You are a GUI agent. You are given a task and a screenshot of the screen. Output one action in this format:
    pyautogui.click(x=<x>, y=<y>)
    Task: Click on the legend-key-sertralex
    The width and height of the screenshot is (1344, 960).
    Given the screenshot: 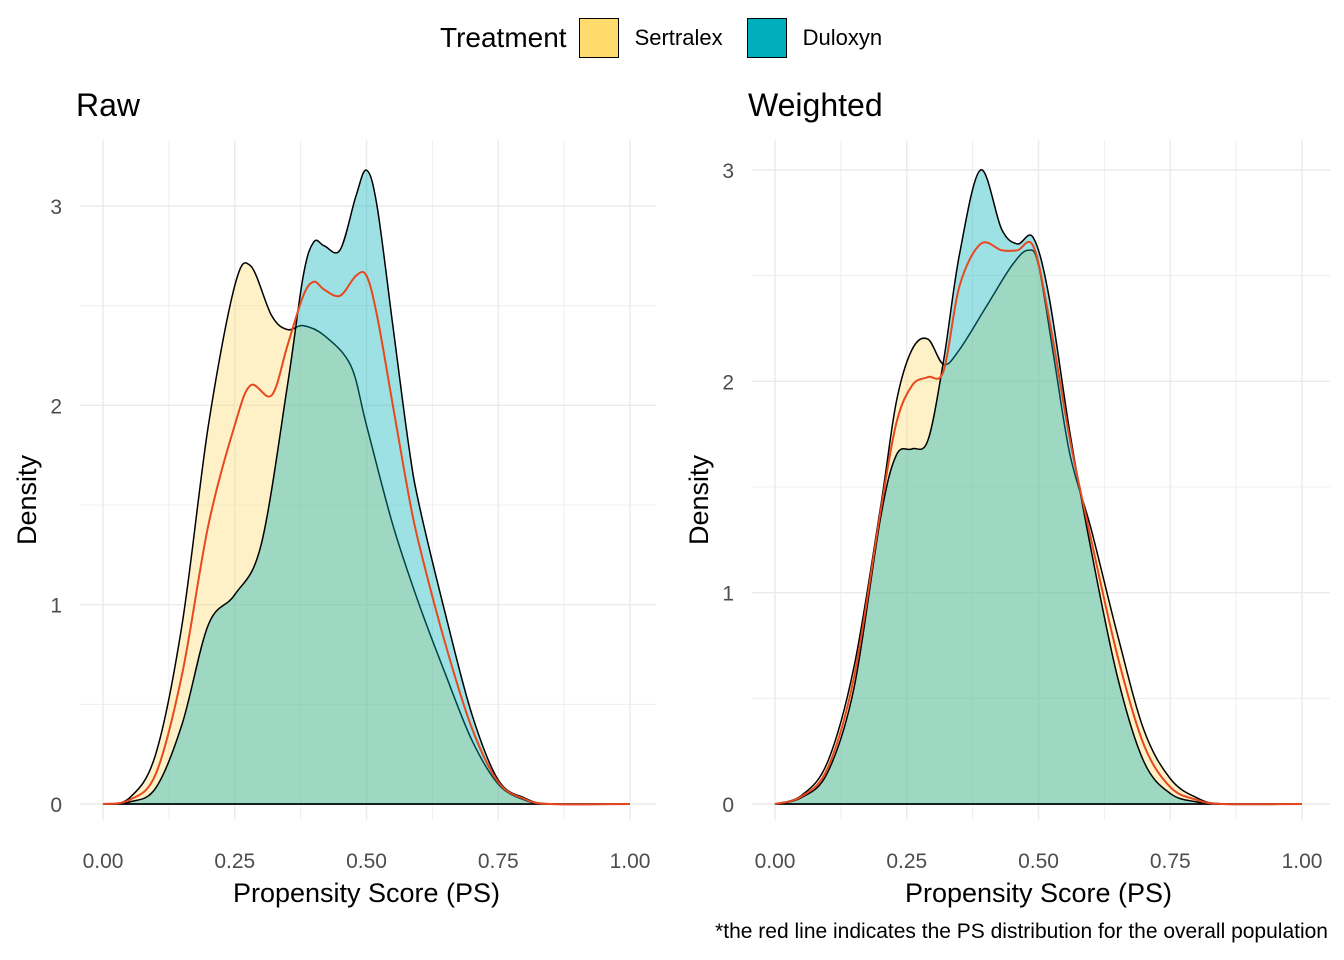 What is the action you would take?
    pyautogui.click(x=598, y=38)
    